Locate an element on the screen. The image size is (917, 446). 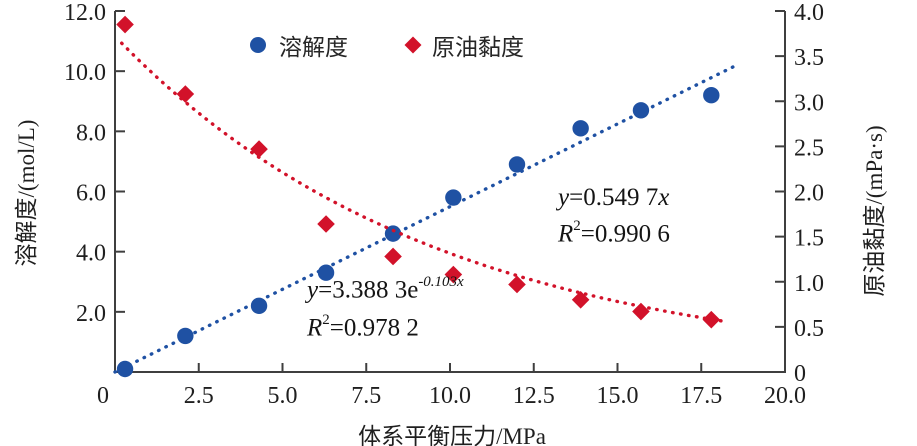
y-left-tick-label: 2.0 is located at coordinates (91, 314).